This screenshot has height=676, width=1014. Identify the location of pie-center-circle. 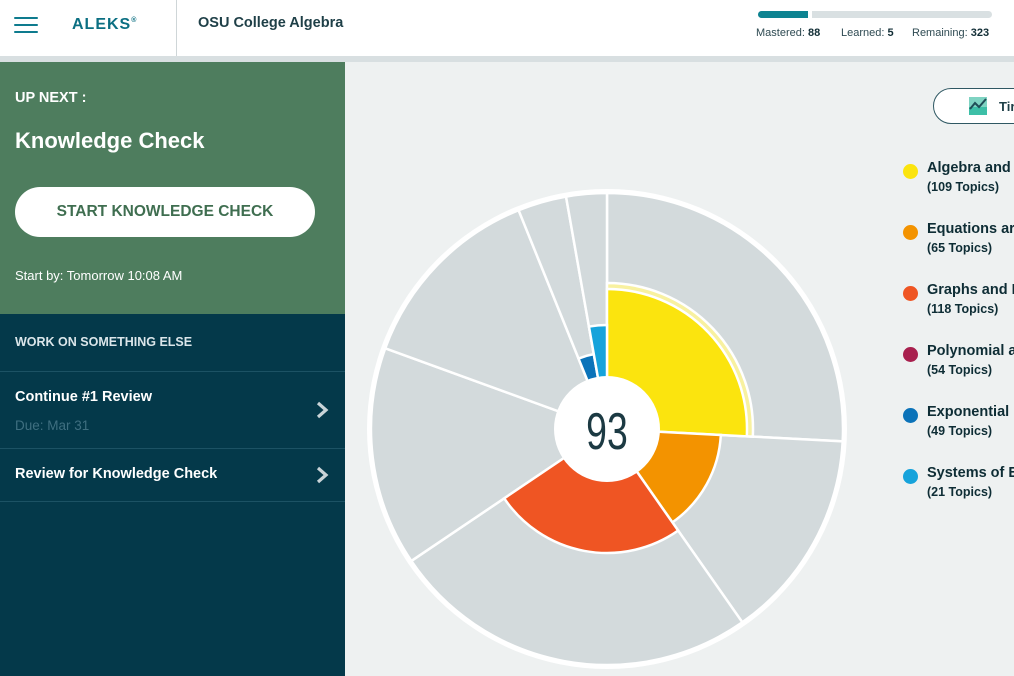
(607, 429).